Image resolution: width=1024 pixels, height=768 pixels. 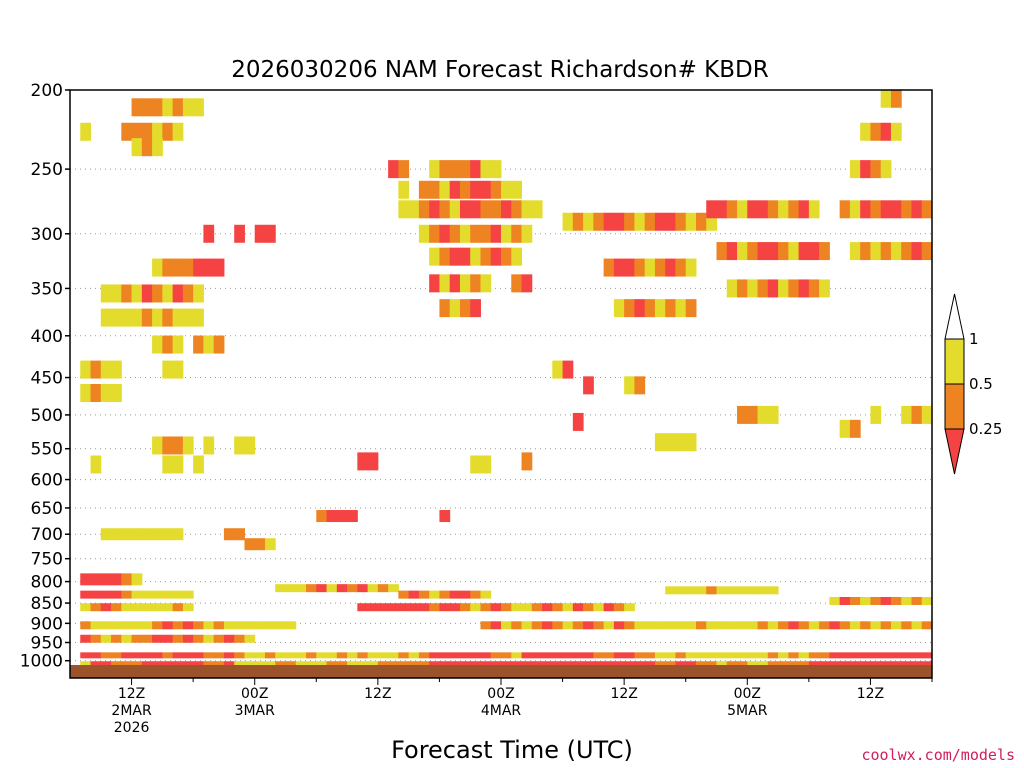 What do you see at coordinates (501, 671) in the screenshot?
I see `ground-strip` at bounding box center [501, 671].